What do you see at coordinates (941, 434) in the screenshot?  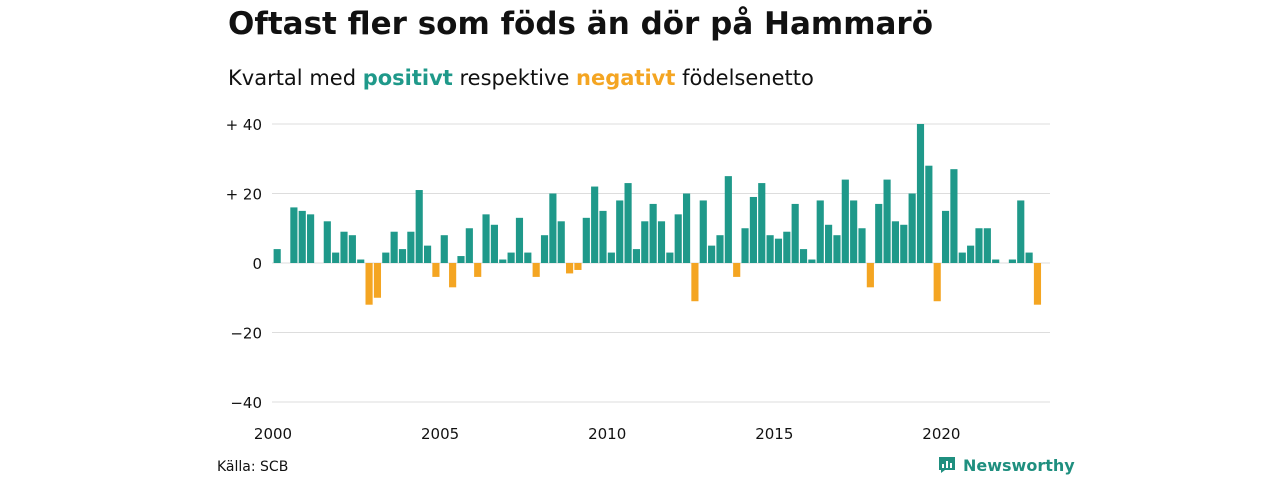 I see `x-tick-label: 2020` at bounding box center [941, 434].